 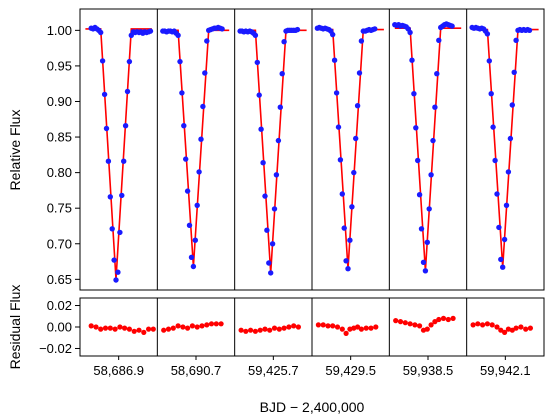 What do you see at coordinates (15, 150) in the screenshot?
I see `y-axis-label-relative-flux: Relative Flux` at bounding box center [15, 150].